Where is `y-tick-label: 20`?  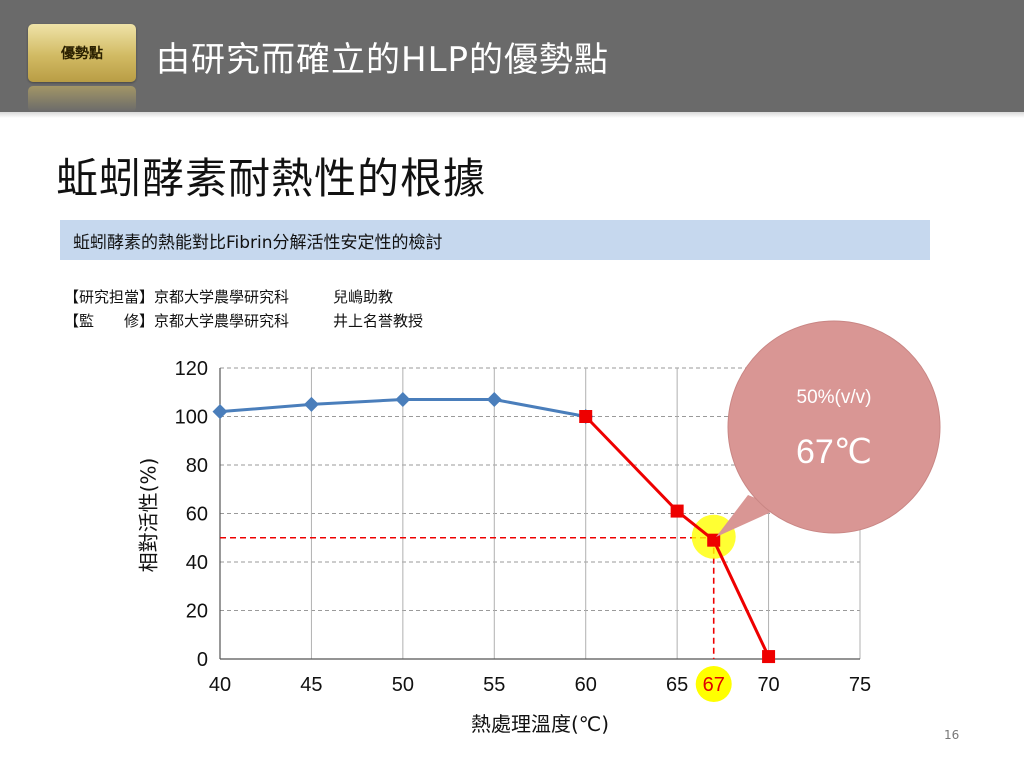
y-tick-label: 20 is located at coordinates (197, 612).